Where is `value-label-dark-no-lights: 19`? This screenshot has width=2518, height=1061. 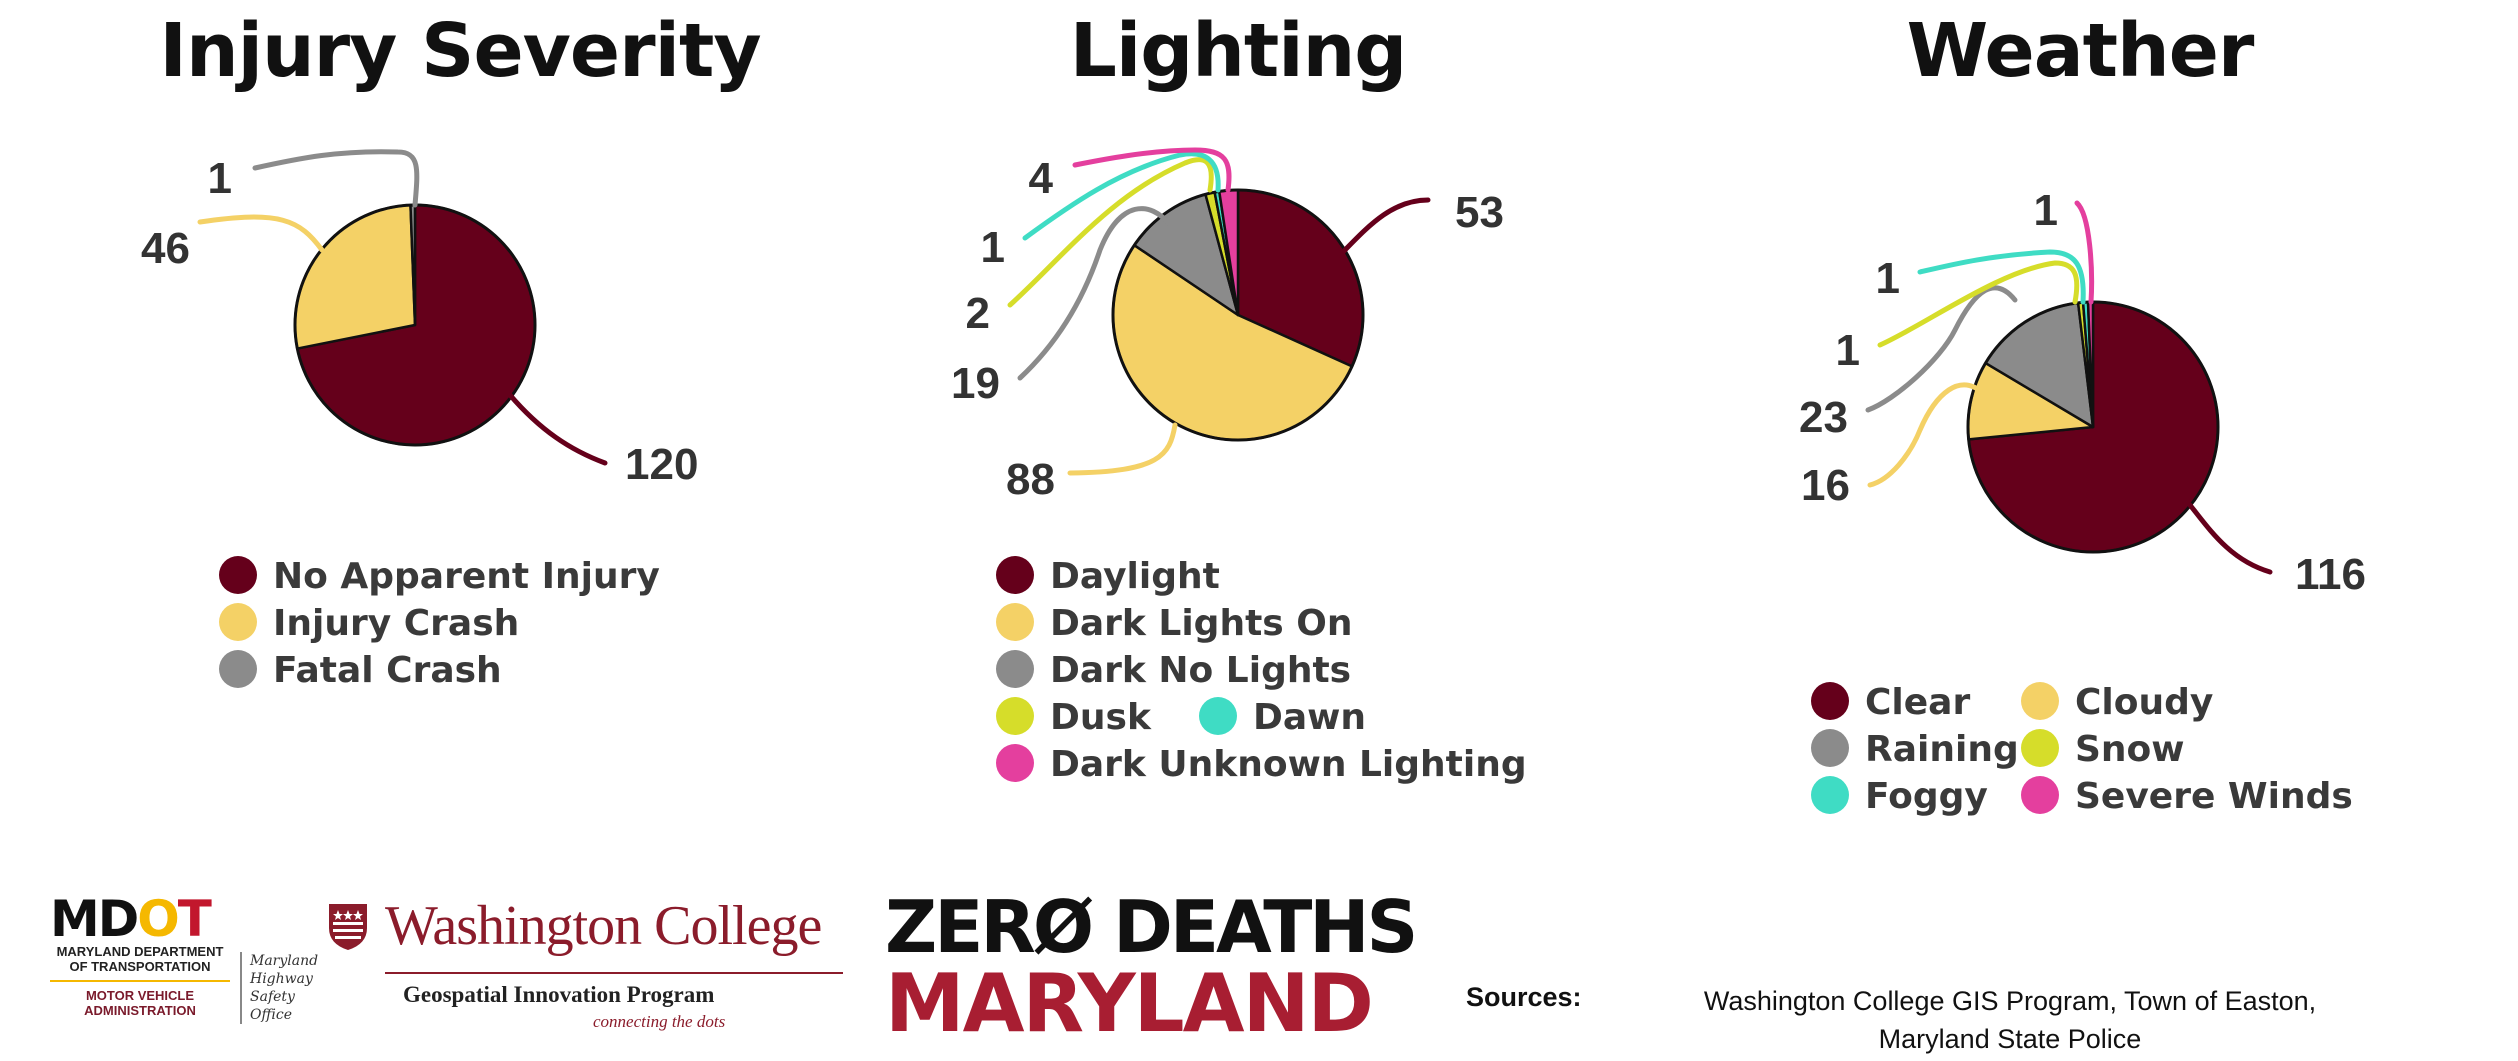 value-label-dark-no-lights: 19 is located at coordinates (975, 383).